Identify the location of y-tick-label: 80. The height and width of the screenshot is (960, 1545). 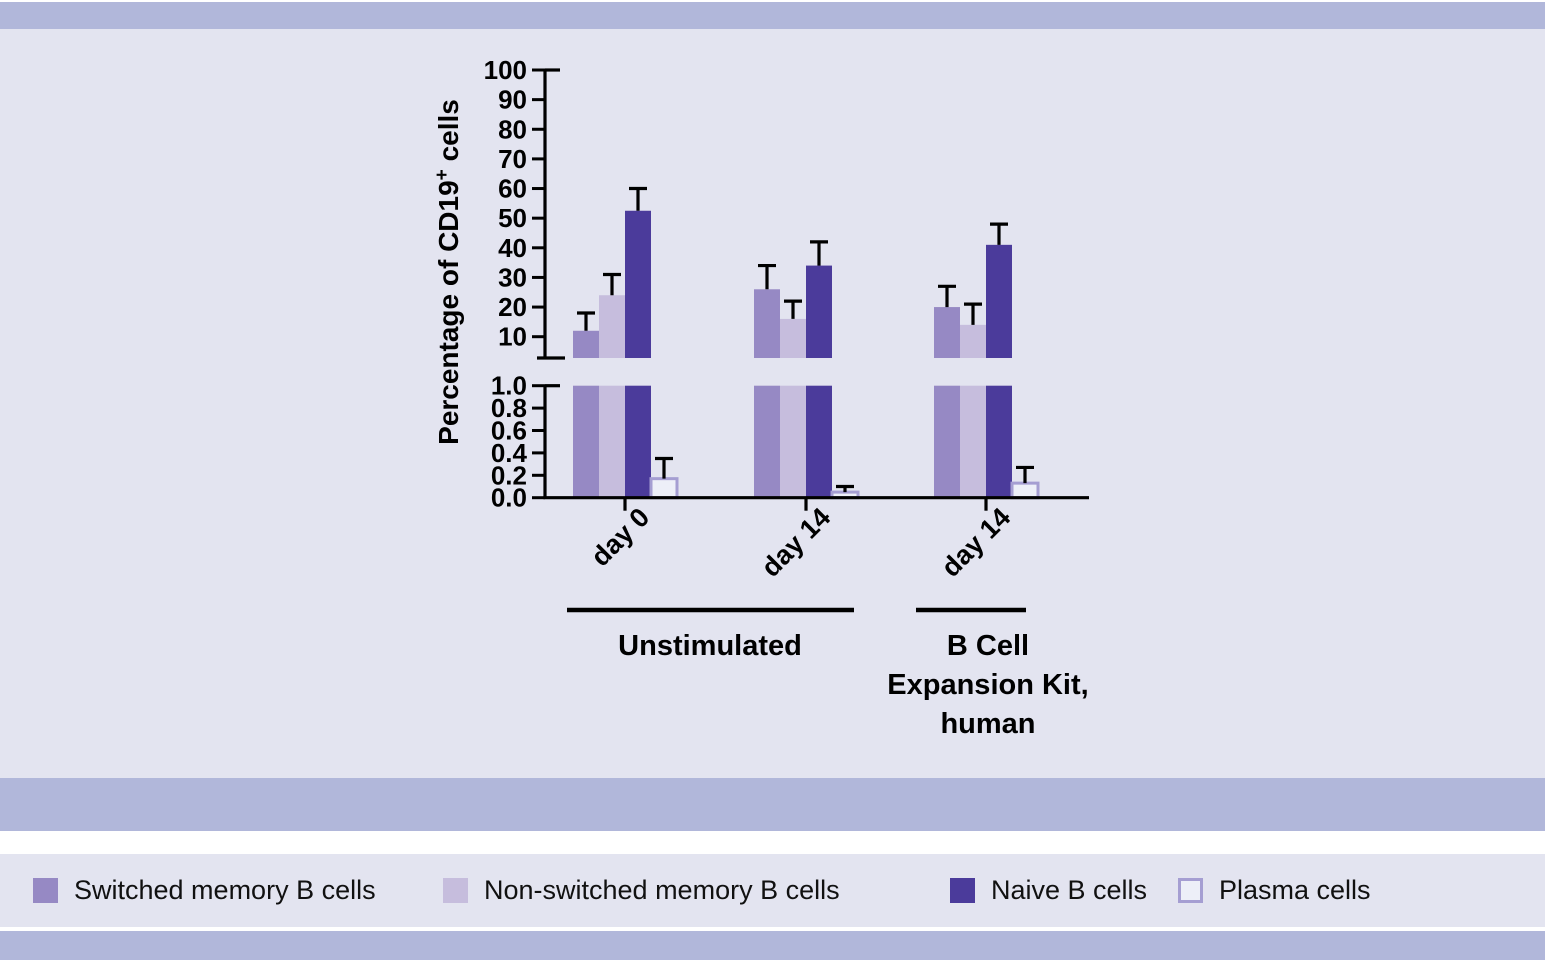
(512, 129).